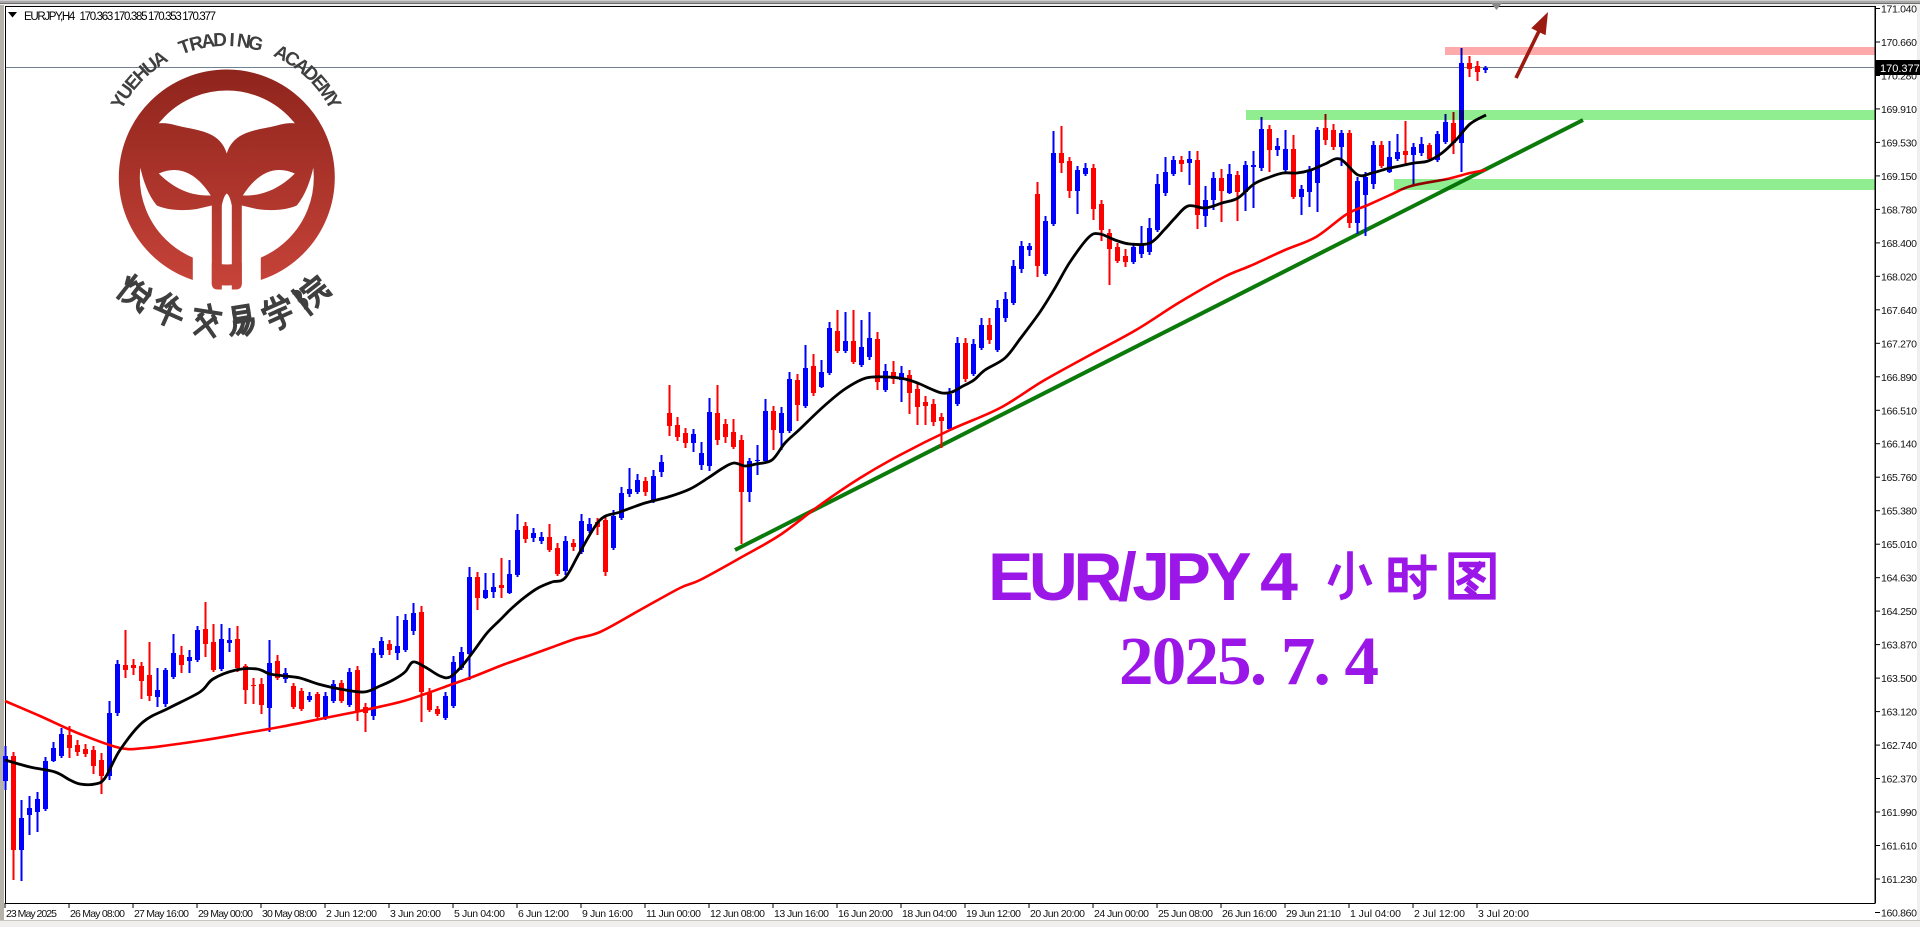 The image size is (1920, 932). I want to click on svg-text: 30 May 08:00, so click(289, 914).